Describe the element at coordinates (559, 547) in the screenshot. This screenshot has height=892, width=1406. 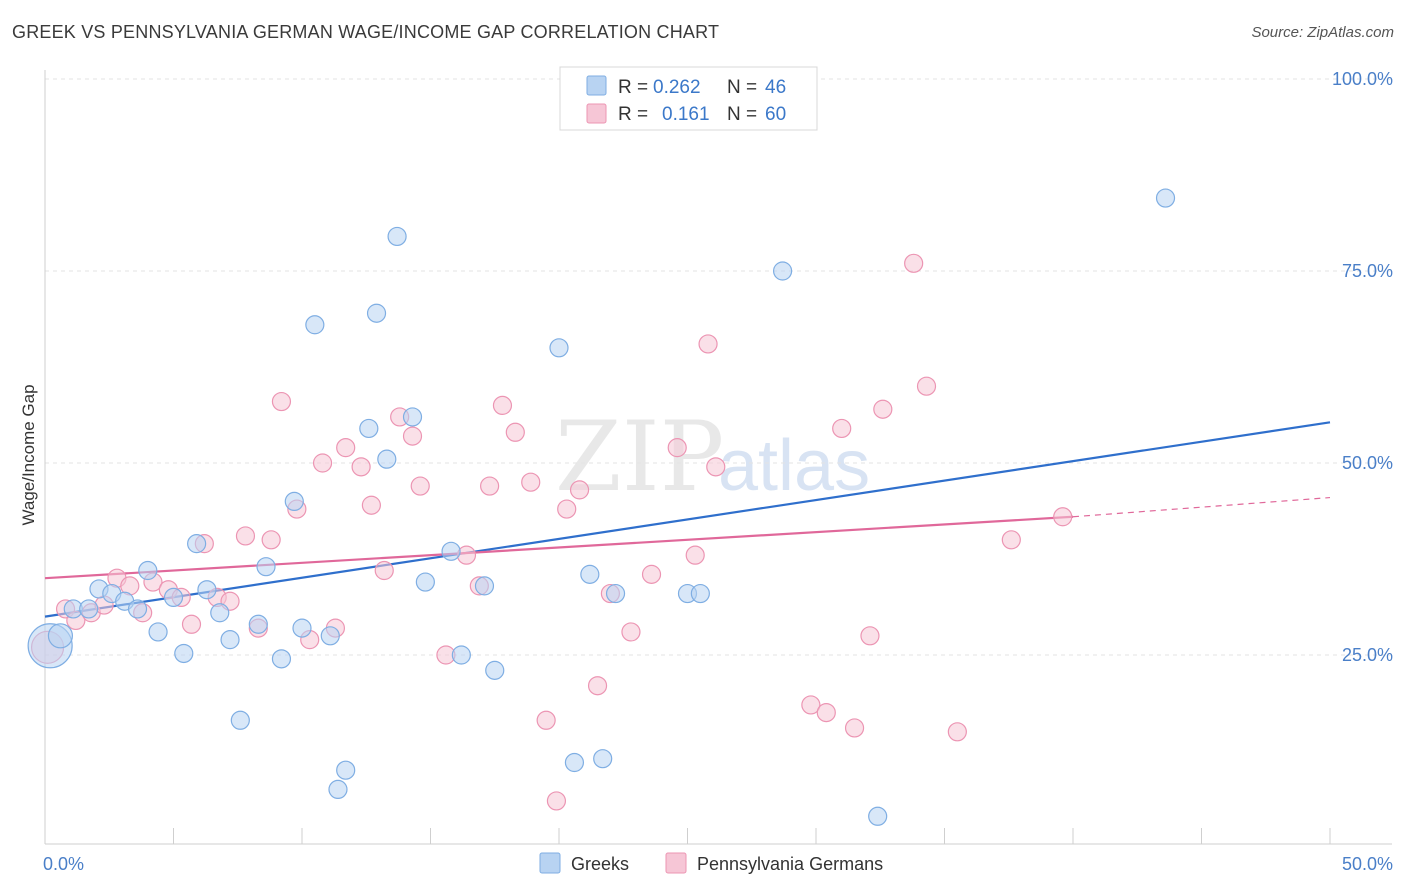
I see `trend-line-pennsylvania-germans` at that location.